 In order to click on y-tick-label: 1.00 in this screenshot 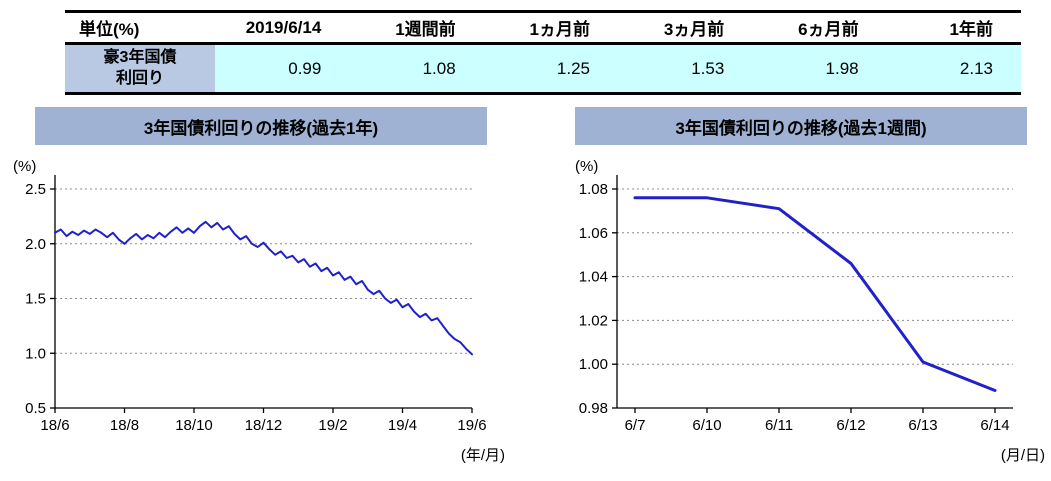, I will do `click(593, 364)`.